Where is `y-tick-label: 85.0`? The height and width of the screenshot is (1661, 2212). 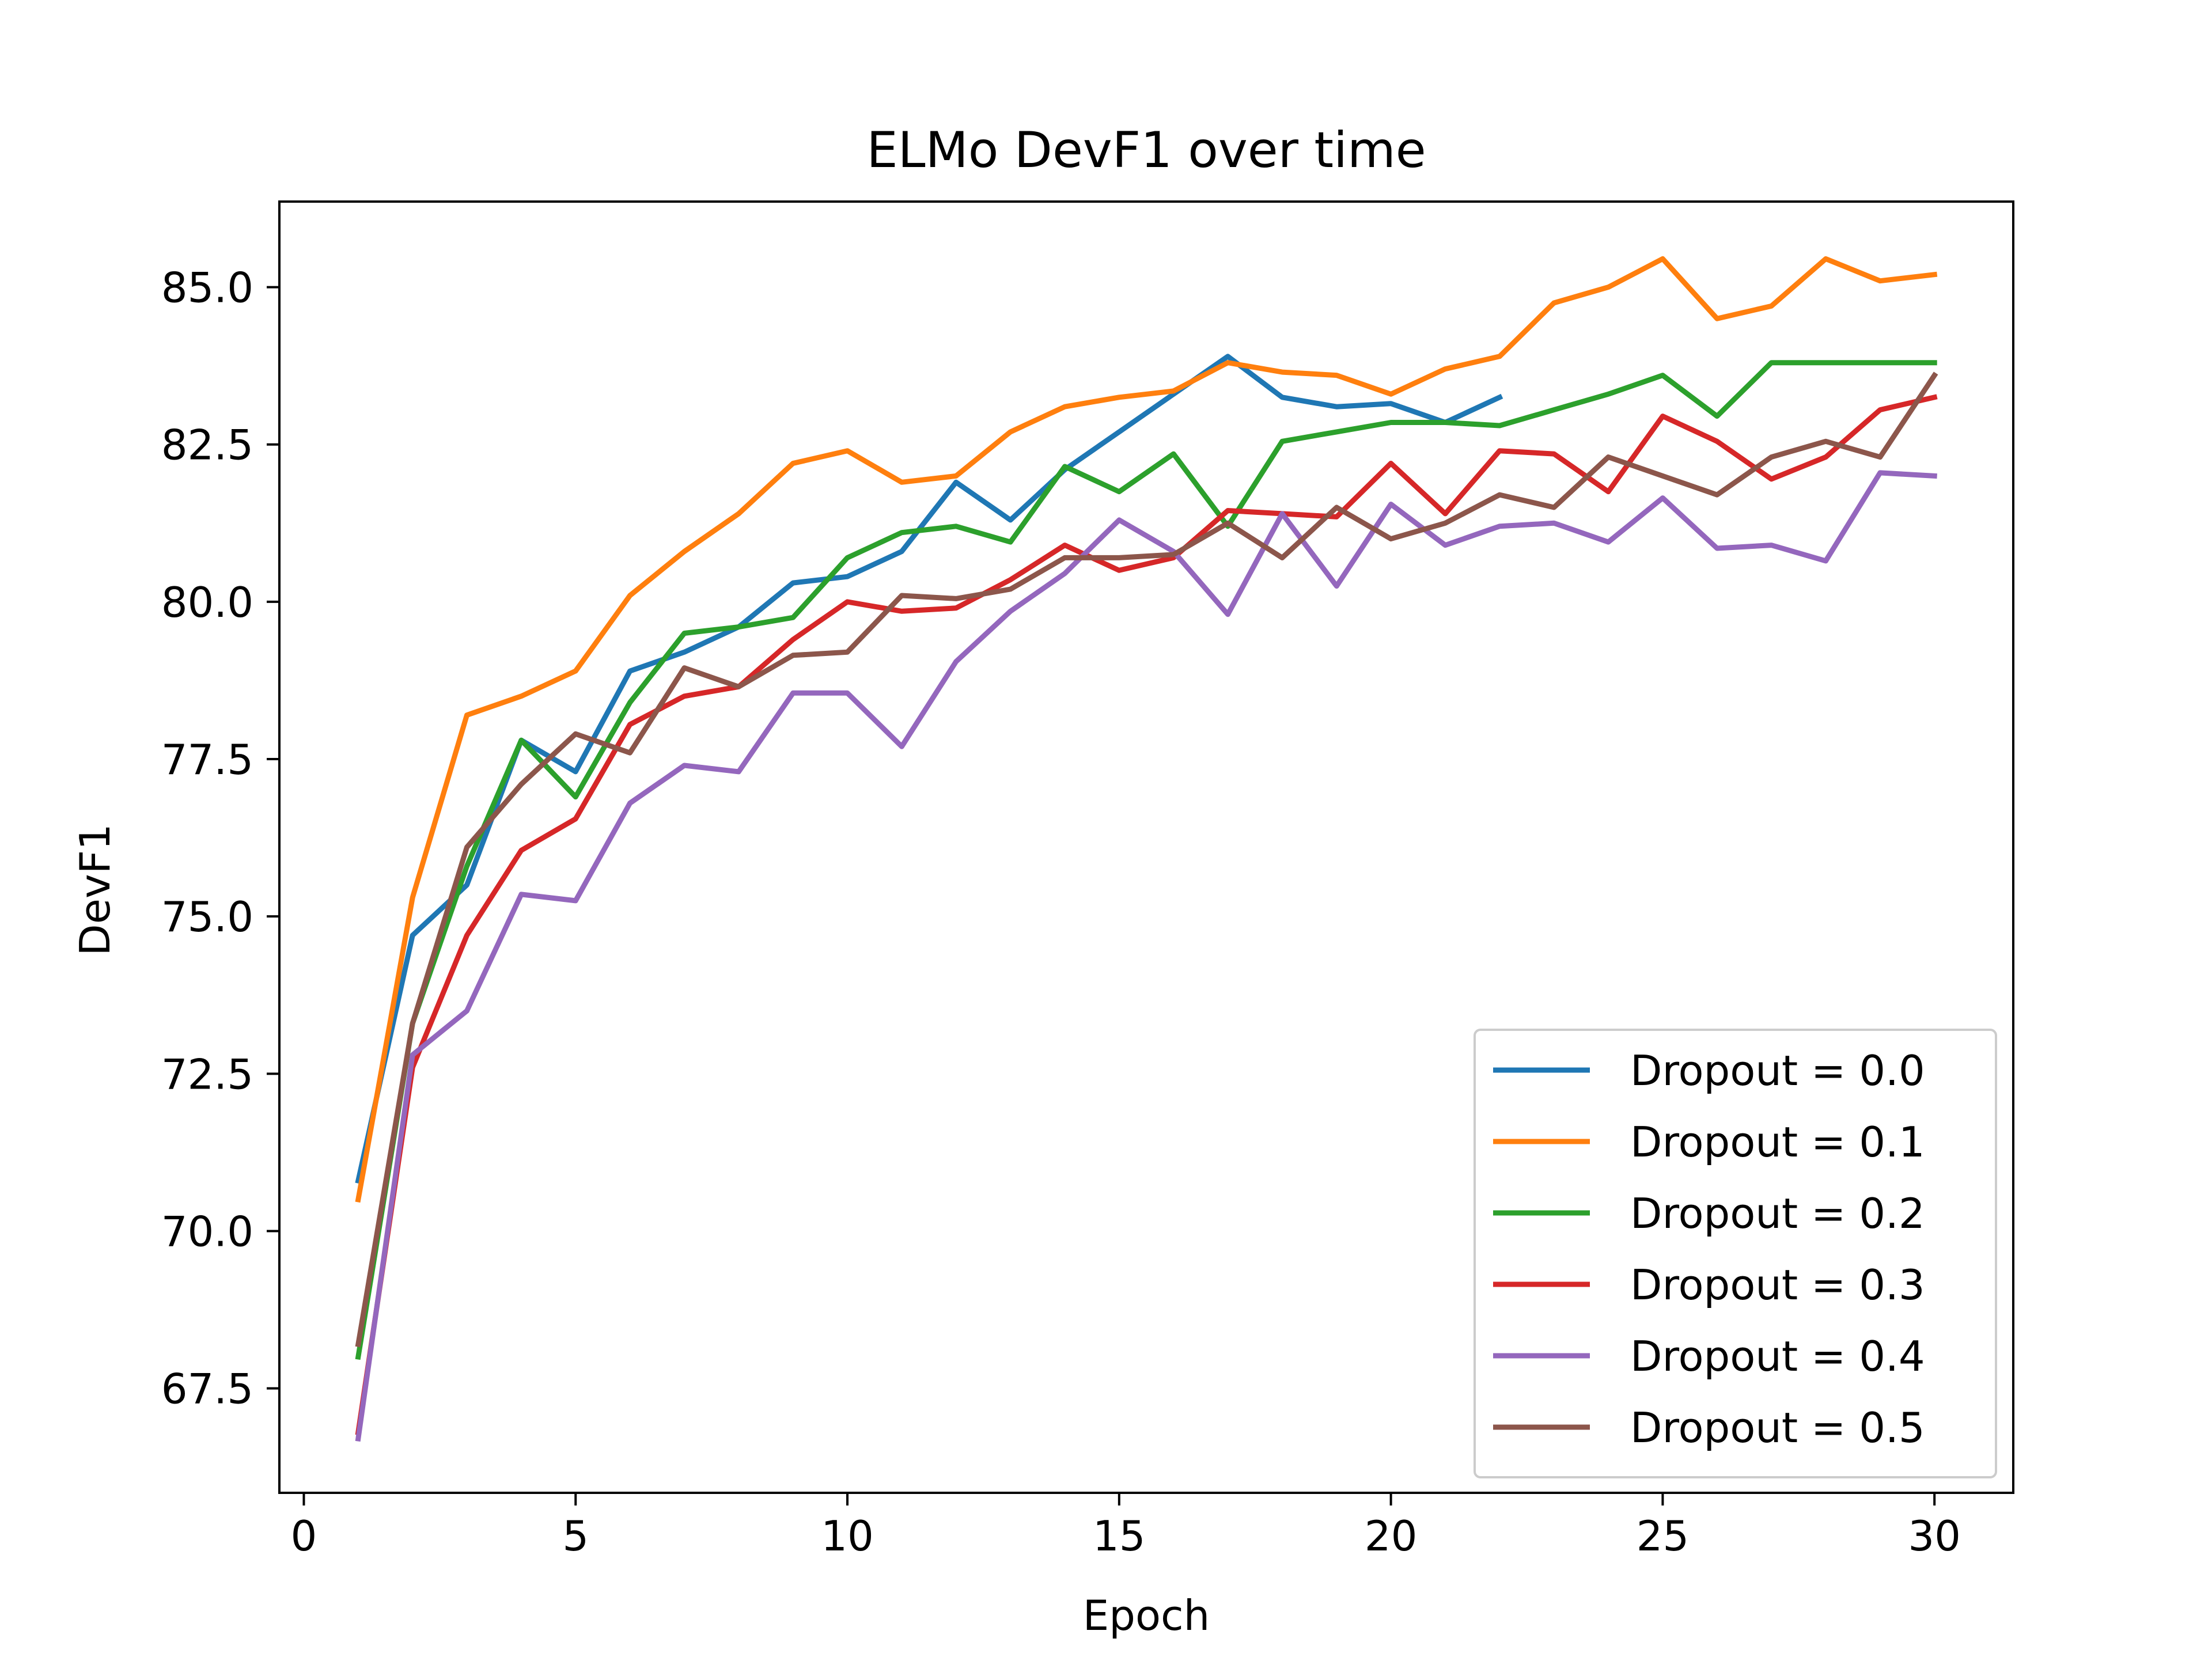 y-tick-label: 85.0 is located at coordinates (207, 288).